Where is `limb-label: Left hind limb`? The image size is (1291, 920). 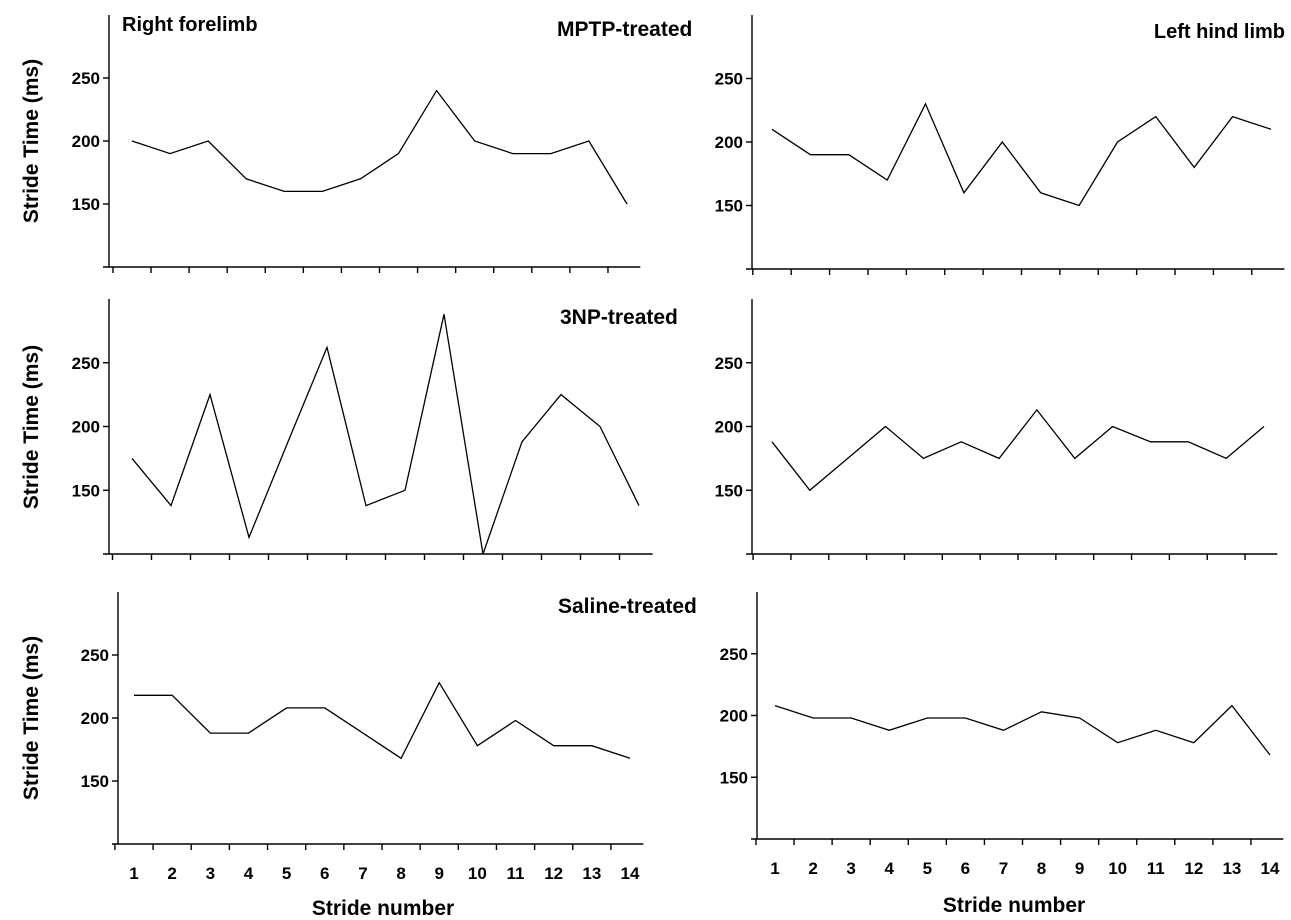
limb-label: Left hind limb is located at coordinates (1219, 32).